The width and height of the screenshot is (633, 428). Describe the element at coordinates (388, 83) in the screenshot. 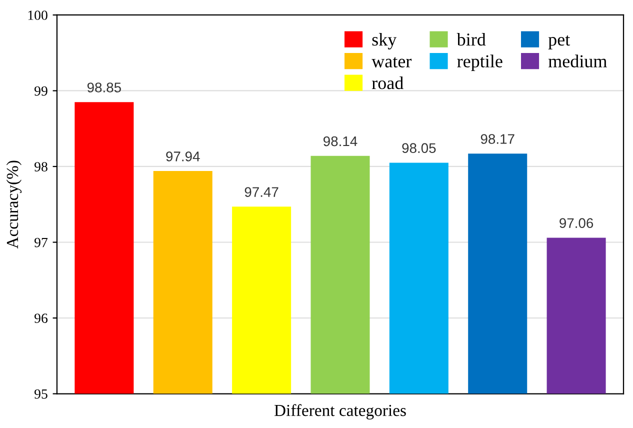

I see `legend-label: road` at that location.